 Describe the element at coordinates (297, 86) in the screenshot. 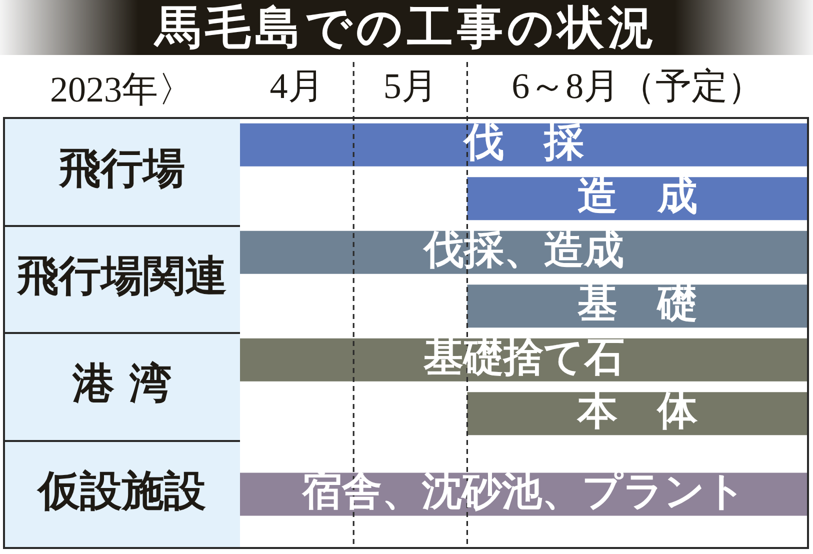

I see `x-tick-label: 4月` at that location.